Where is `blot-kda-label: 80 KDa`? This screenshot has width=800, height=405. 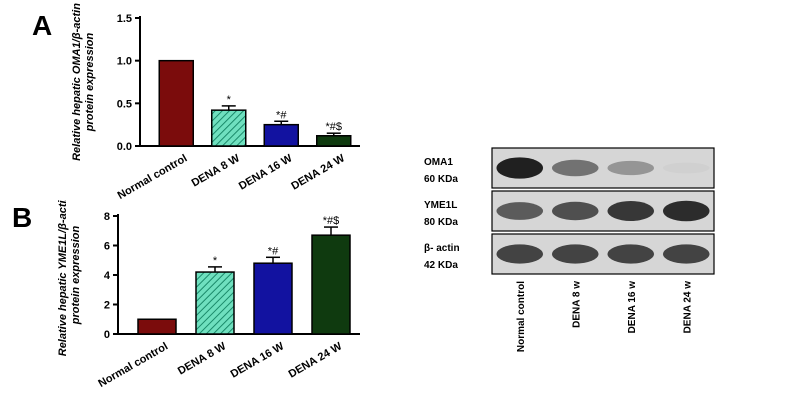
blot-kda-label: 80 KDa is located at coordinates (441, 222).